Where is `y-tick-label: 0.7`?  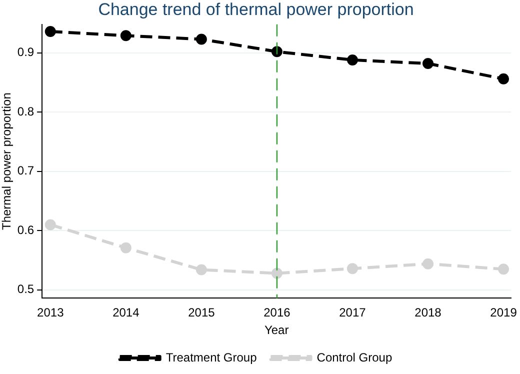 y-tick-label: 0.7 is located at coordinates (25, 171).